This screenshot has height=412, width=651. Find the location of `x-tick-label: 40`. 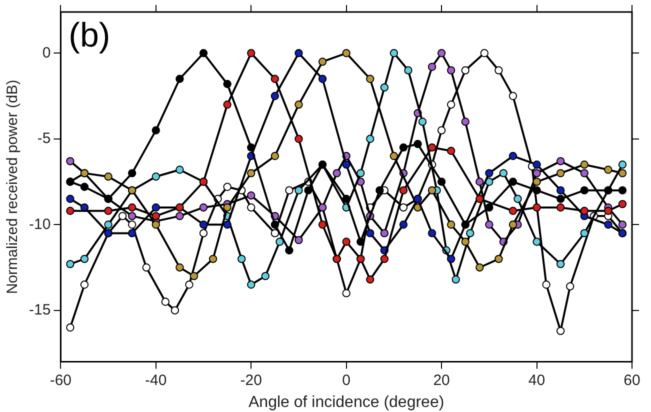

x-tick-label: 40 is located at coordinates (537, 380).